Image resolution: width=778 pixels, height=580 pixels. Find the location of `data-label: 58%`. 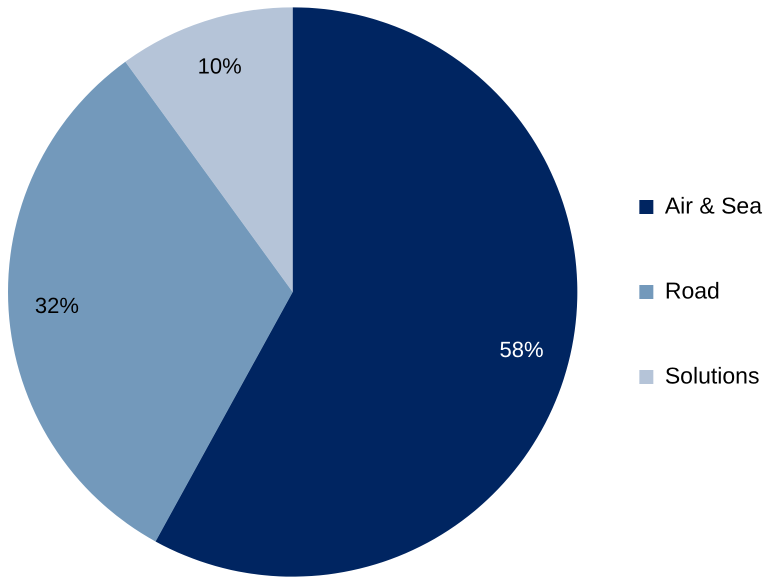

data-label: 58% is located at coordinates (522, 349).